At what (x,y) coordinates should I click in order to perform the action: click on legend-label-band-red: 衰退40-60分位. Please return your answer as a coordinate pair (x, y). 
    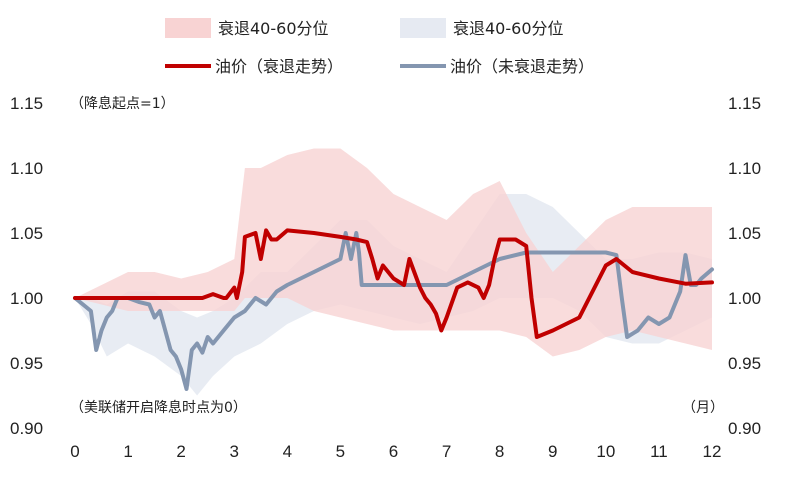
    Looking at the image, I should click on (273, 28).